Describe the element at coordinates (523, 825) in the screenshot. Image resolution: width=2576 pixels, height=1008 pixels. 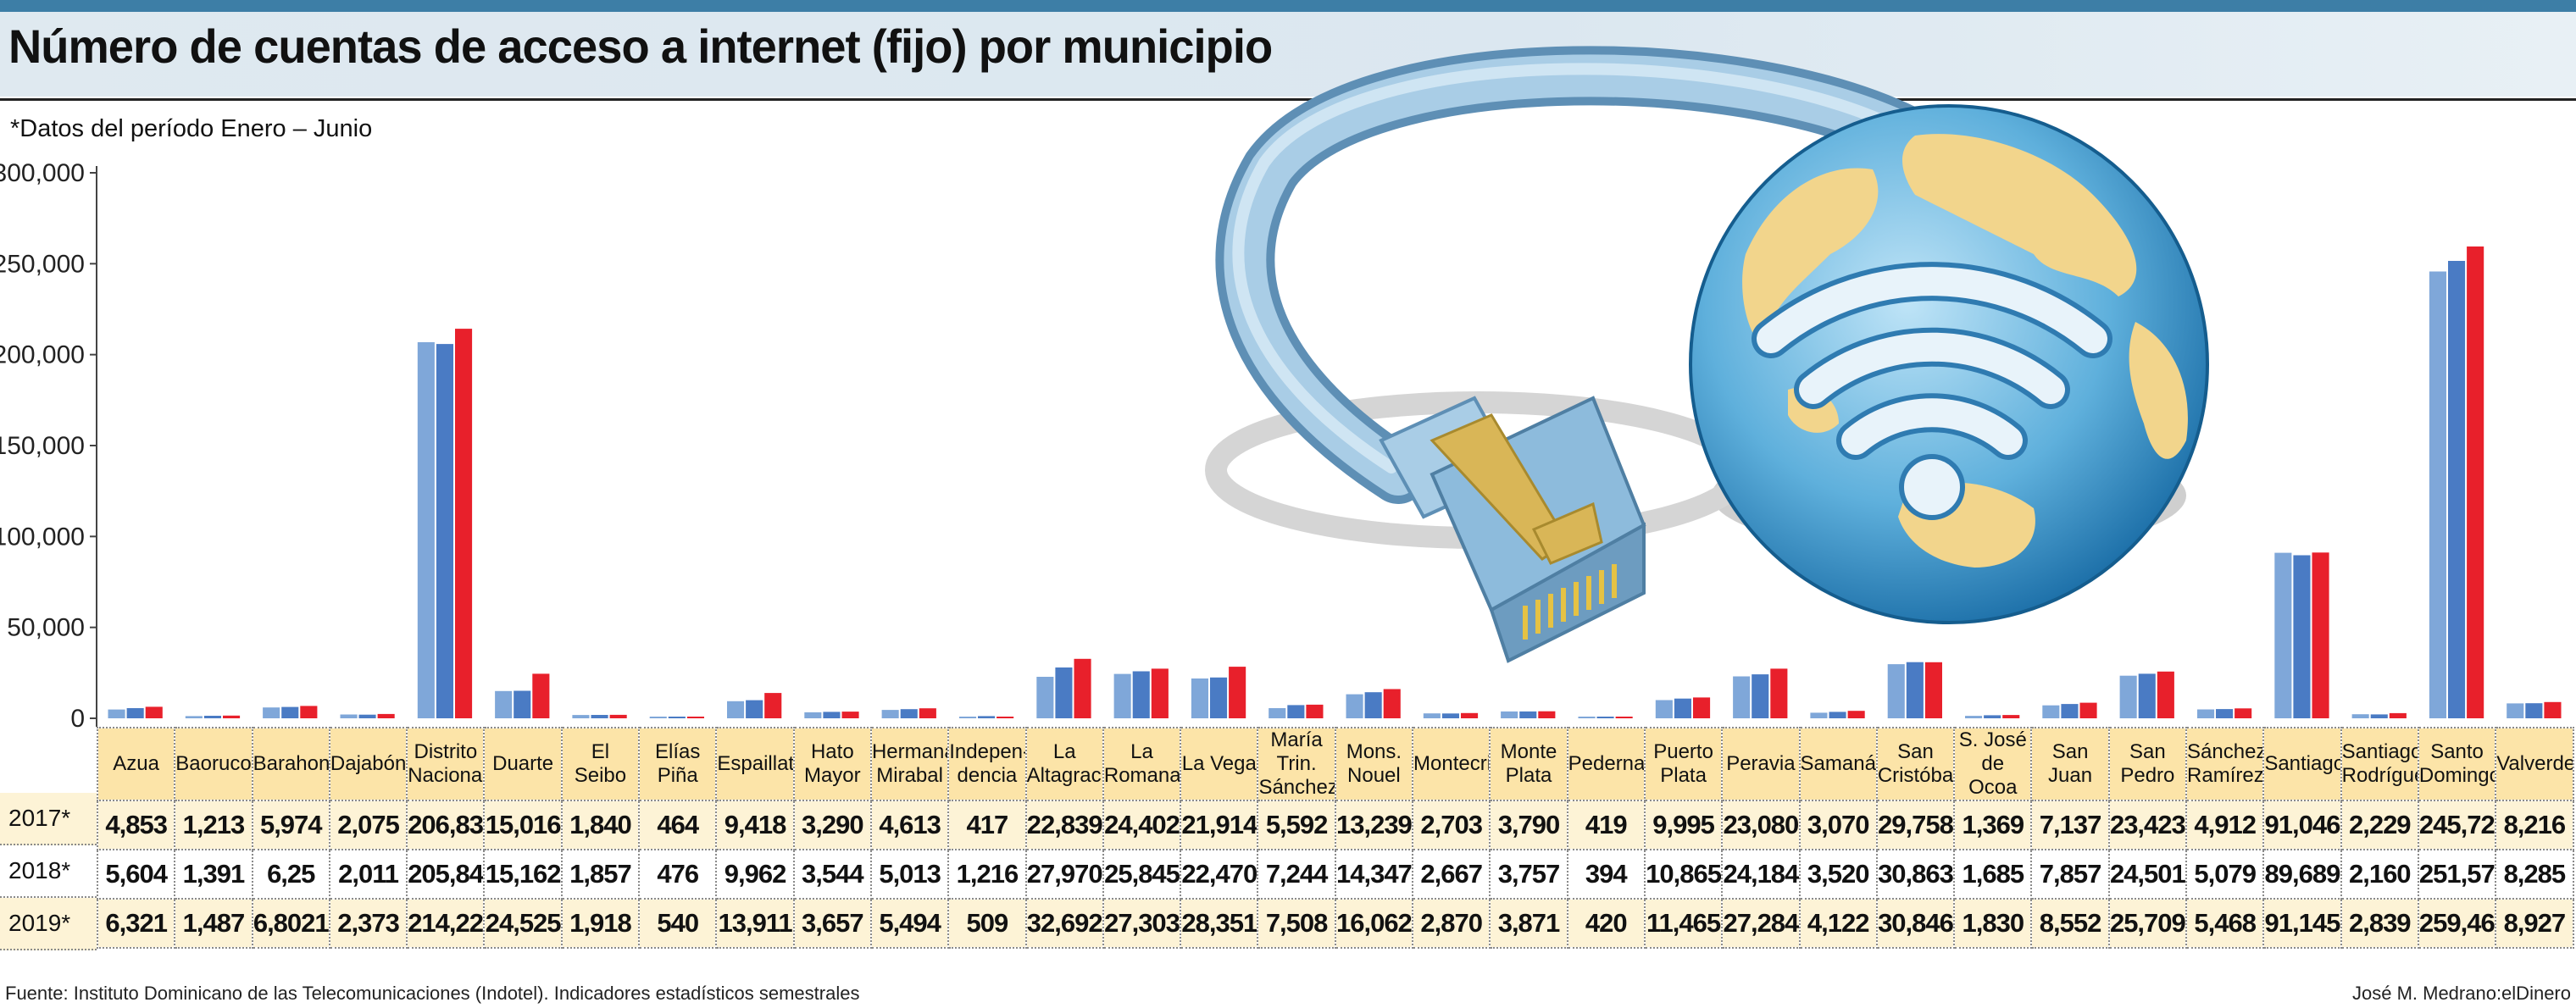
I see `value-cell: 15,016` at that location.